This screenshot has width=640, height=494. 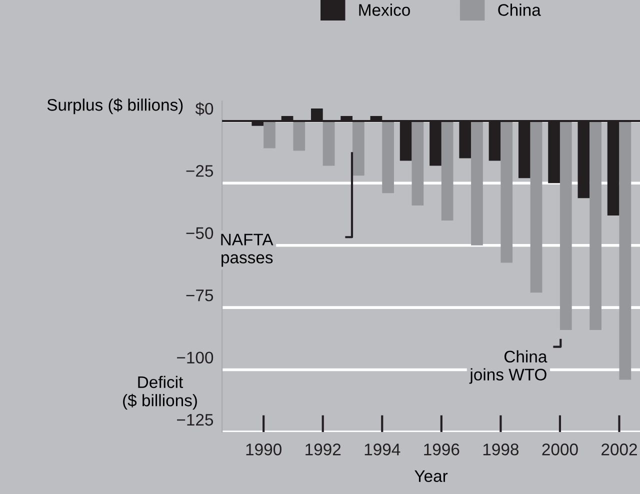 What do you see at coordinates (200, 296) in the screenshot?
I see `y-tick-label: −75` at bounding box center [200, 296].